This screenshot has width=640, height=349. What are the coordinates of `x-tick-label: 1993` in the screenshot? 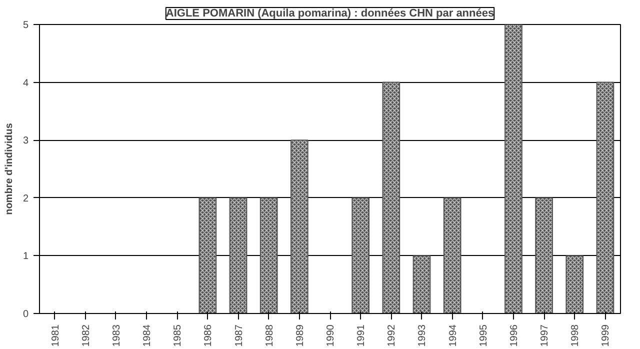 It's located at (422, 335).